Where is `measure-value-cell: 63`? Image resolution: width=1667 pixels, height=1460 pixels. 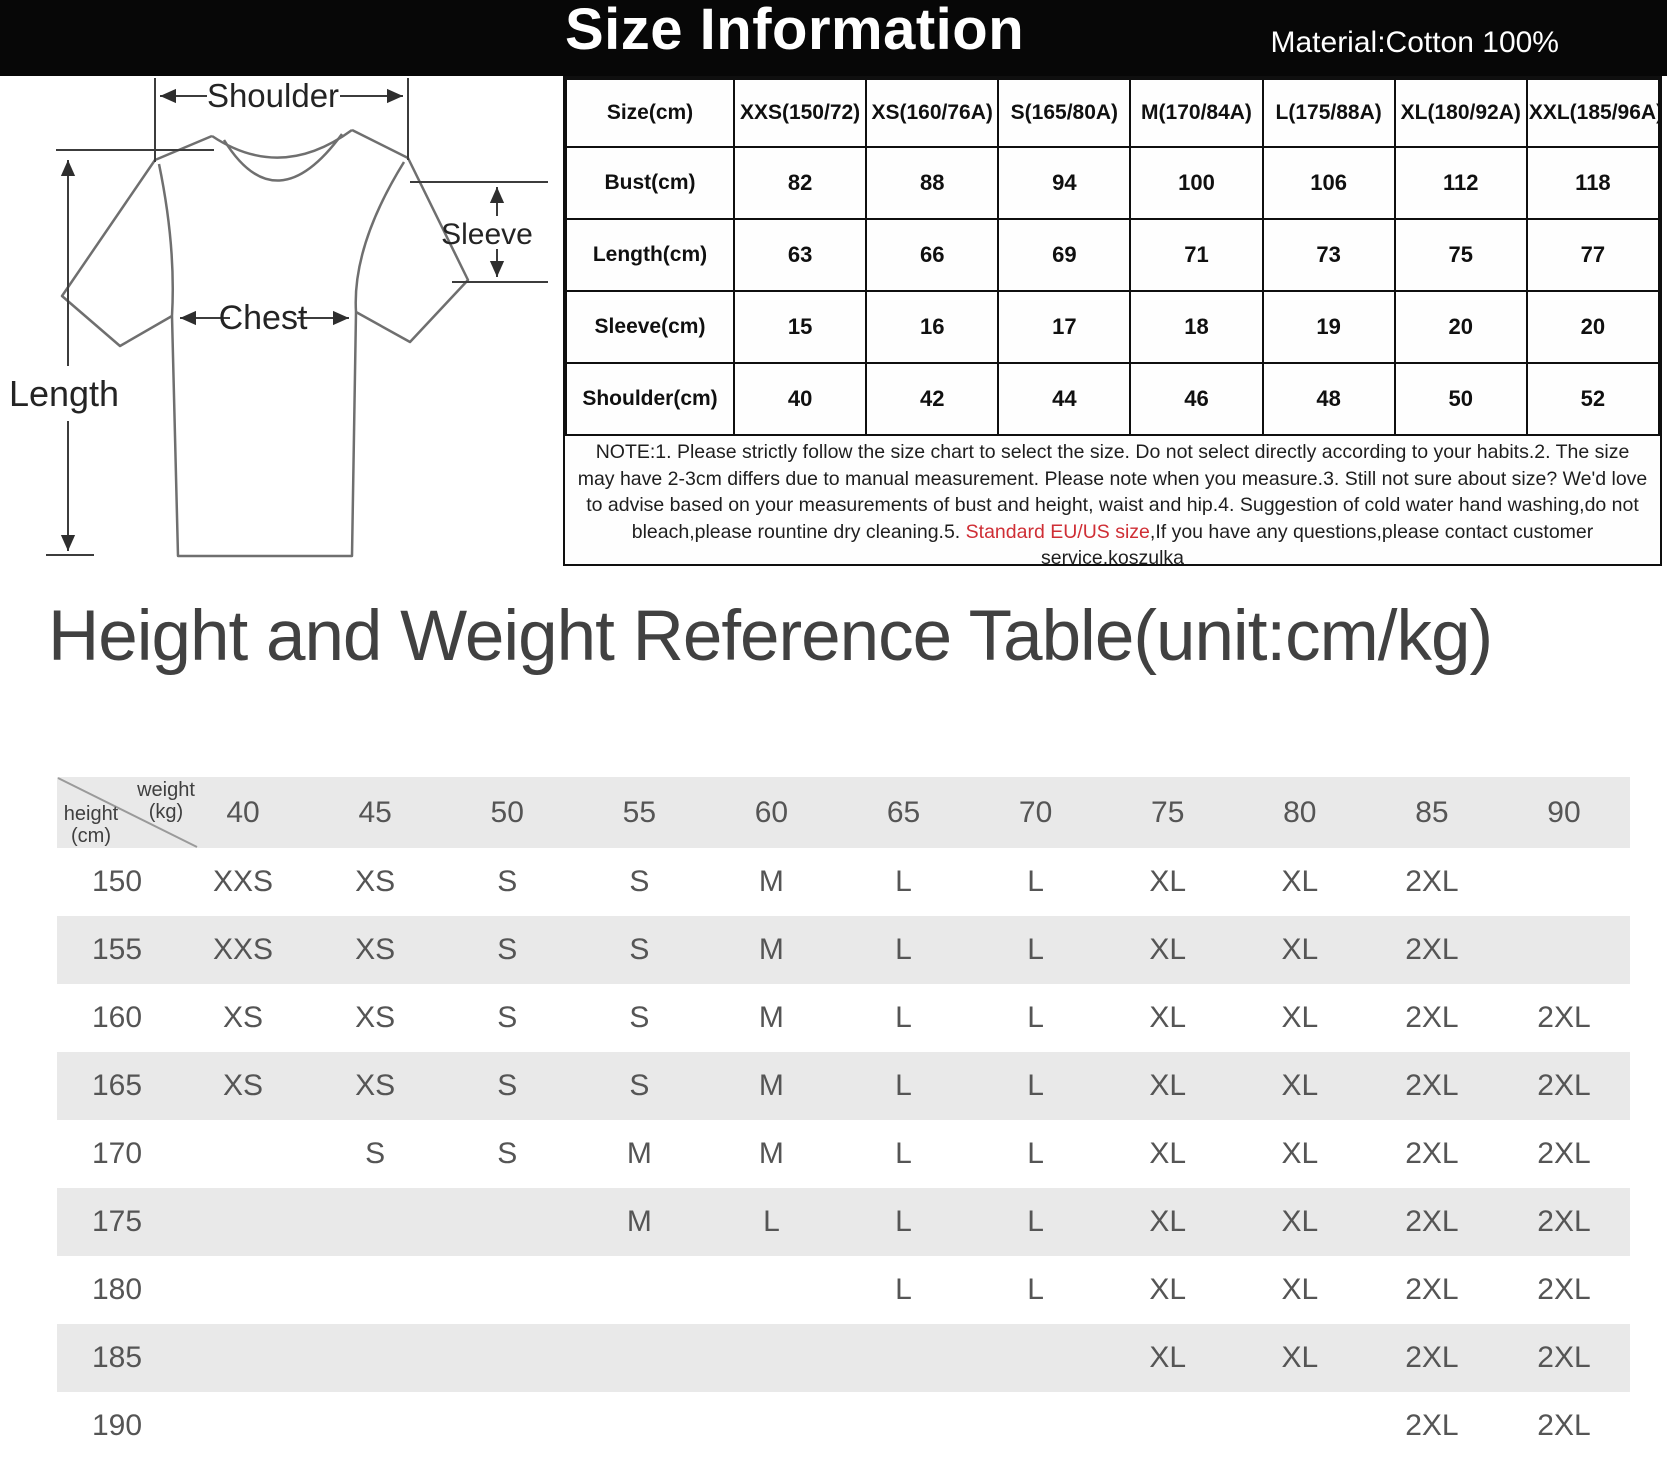
measure-value-cell: 63 is located at coordinates (800, 255).